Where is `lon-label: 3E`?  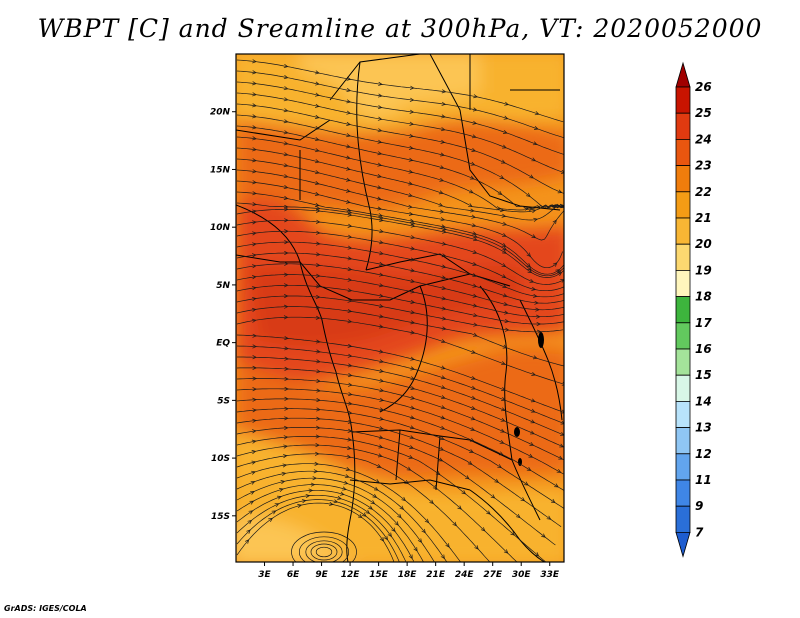 lon-label: 3E is located at coordinates (264, 575).